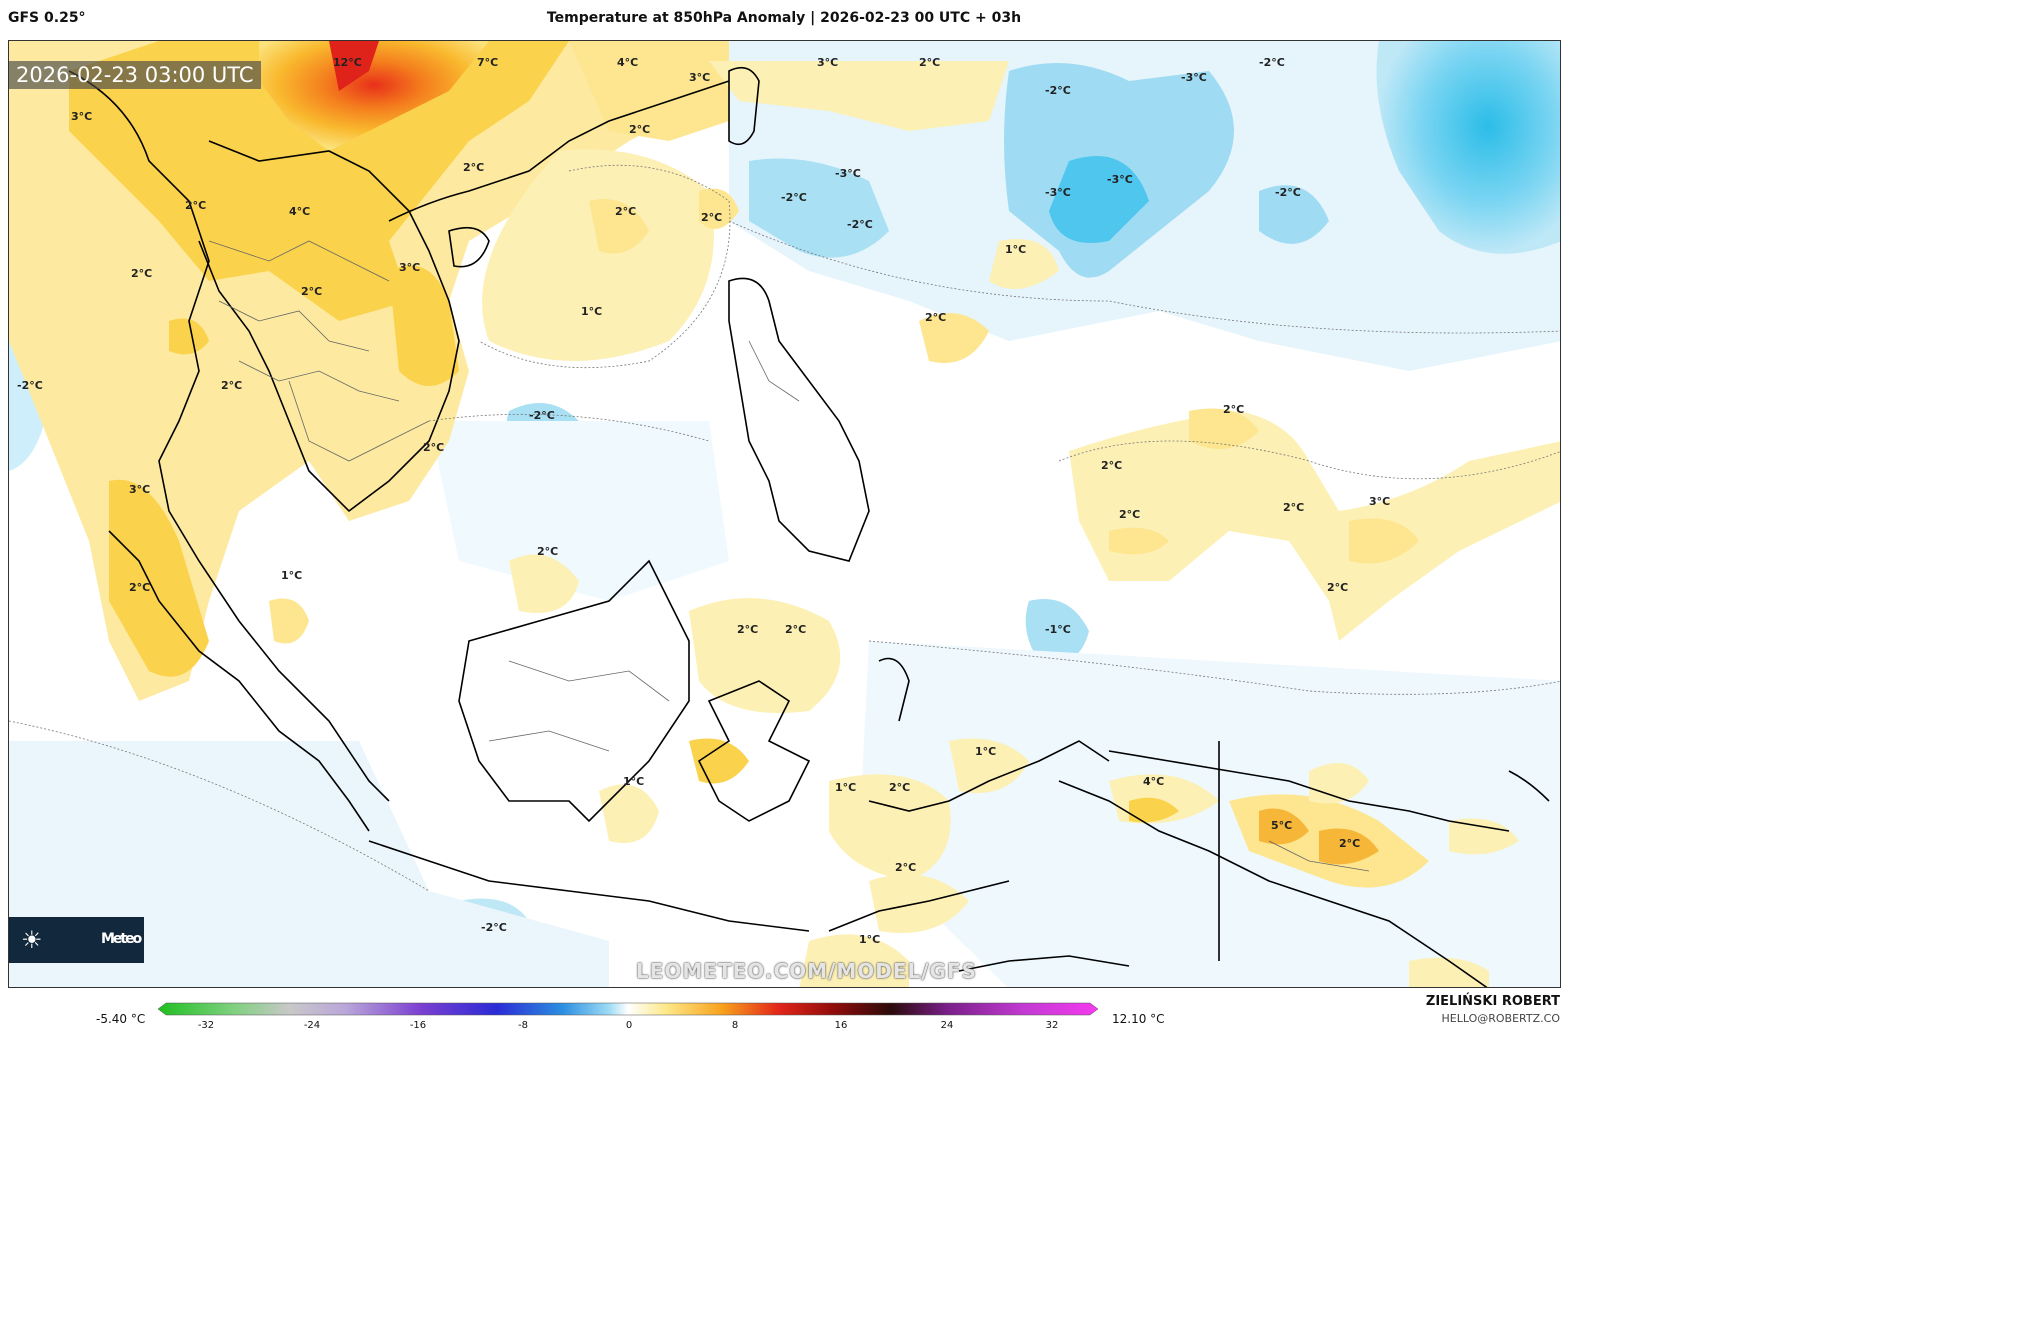  Describe the element at coordinates (47, 18) in the screenshot. I see `model-name: GFS 0.25°` at that location.